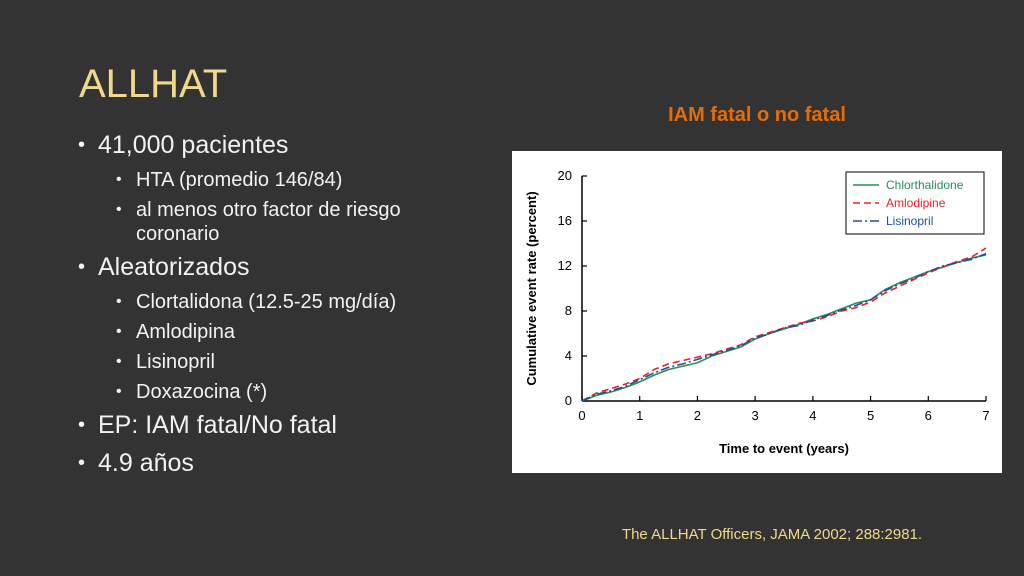 The width and height of the screenshot is (1024, 576). I want to click on y-tick-label: 16, so click(565, 220).